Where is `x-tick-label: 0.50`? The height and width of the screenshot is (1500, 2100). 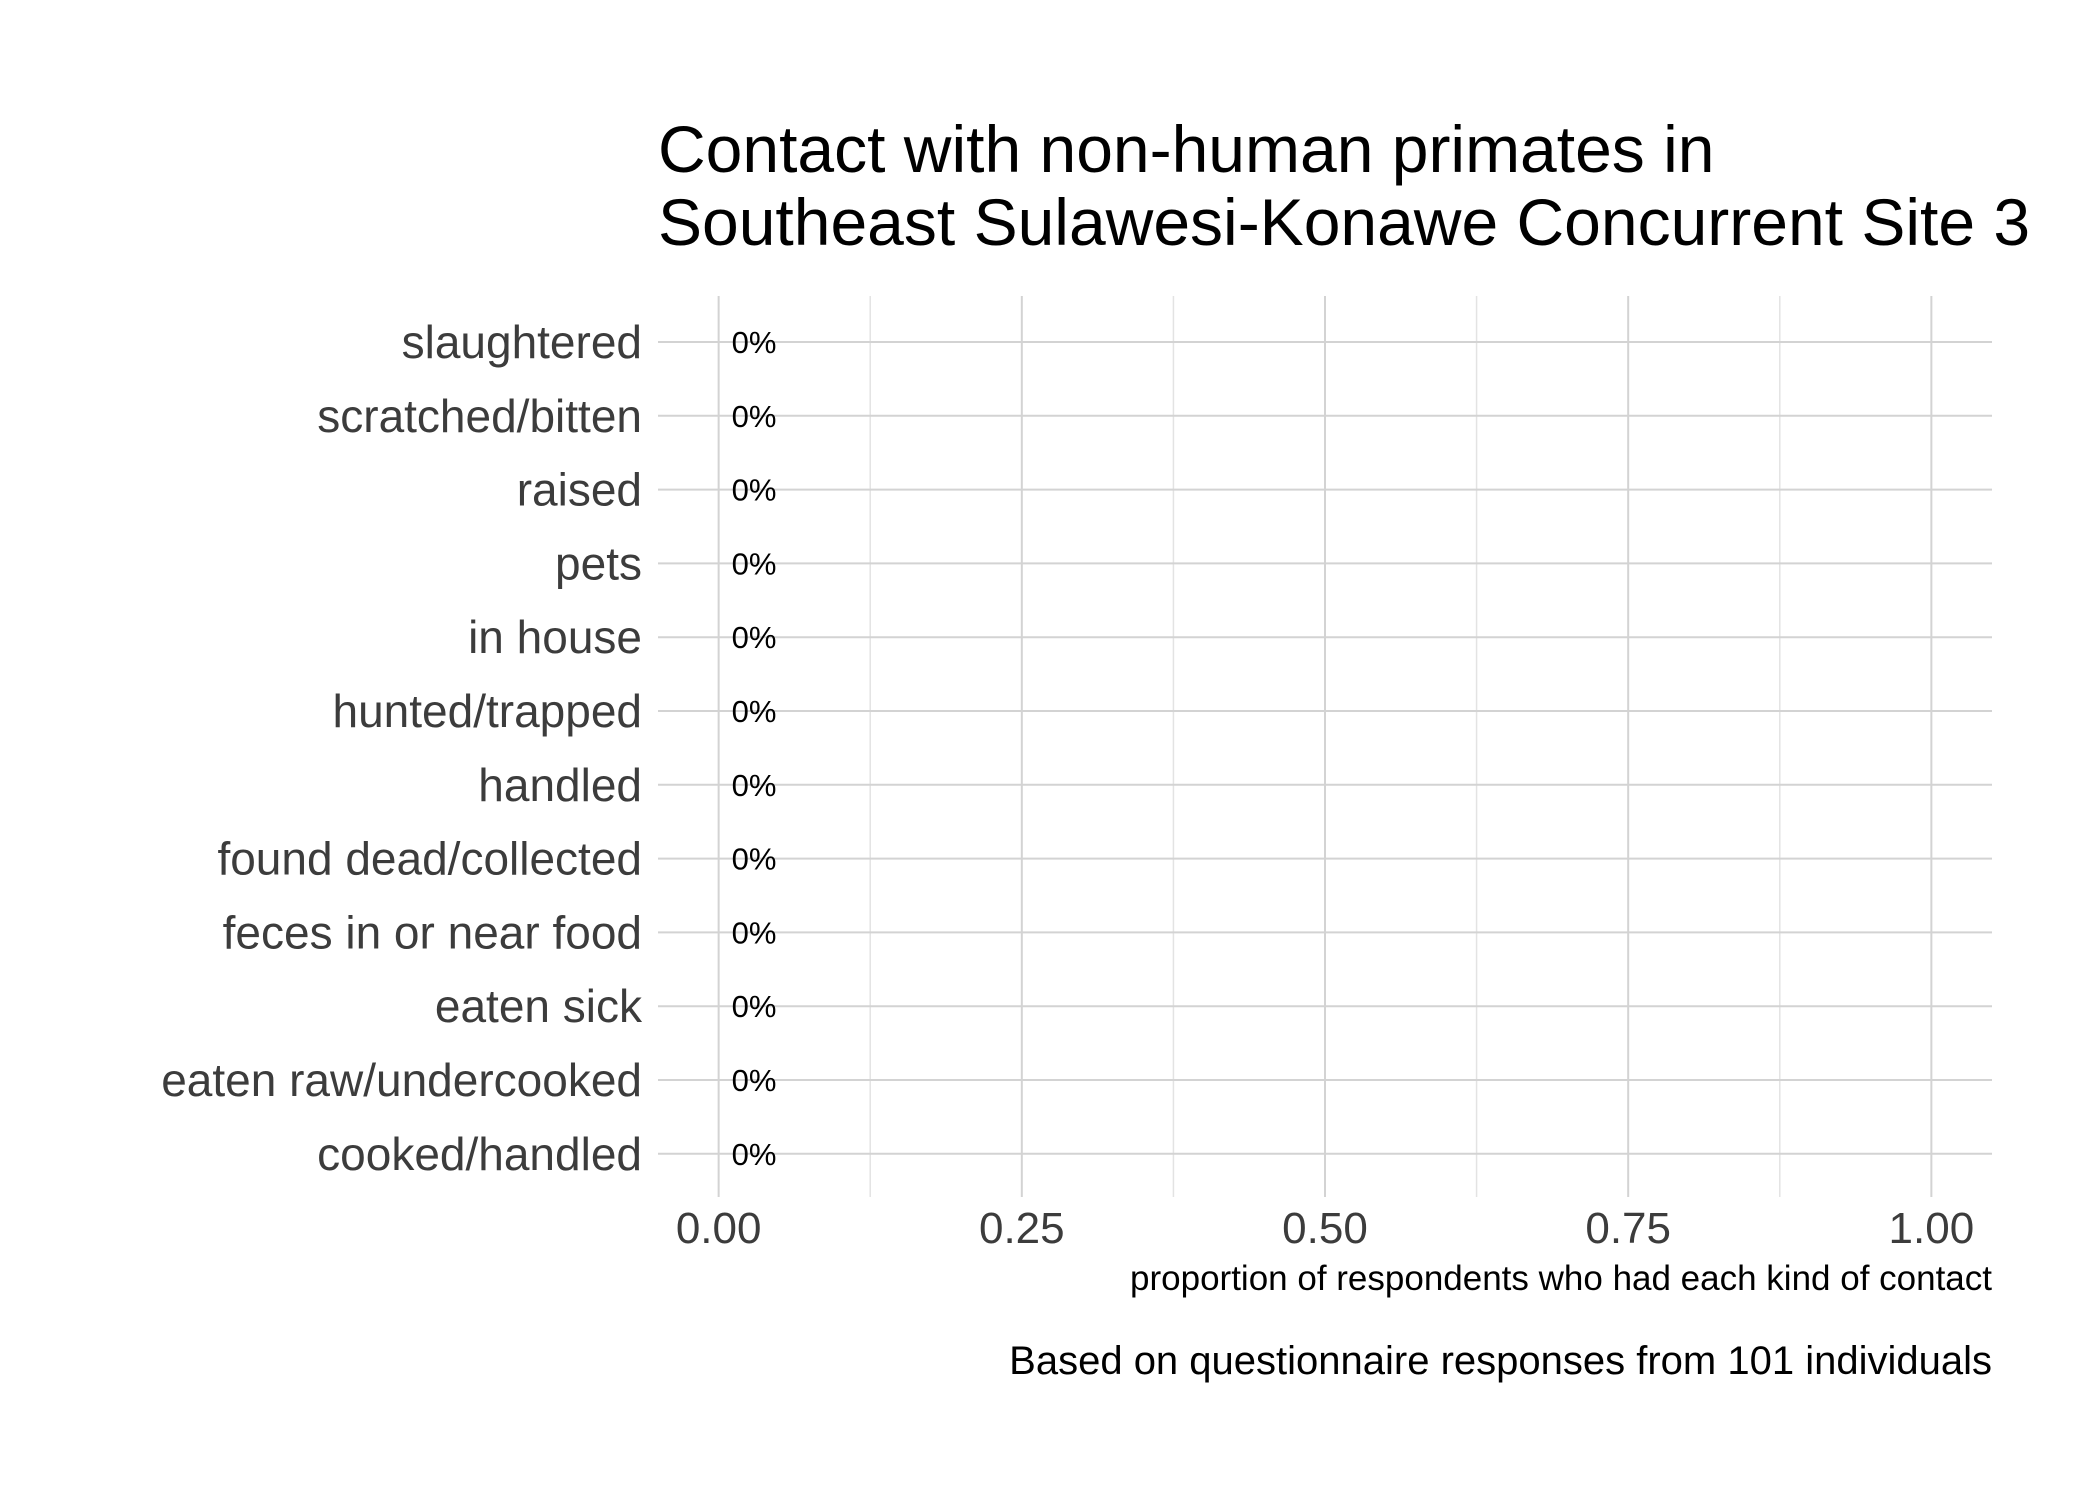
x-tick-label: 0.50 is located at coordinates (1325, 1228).